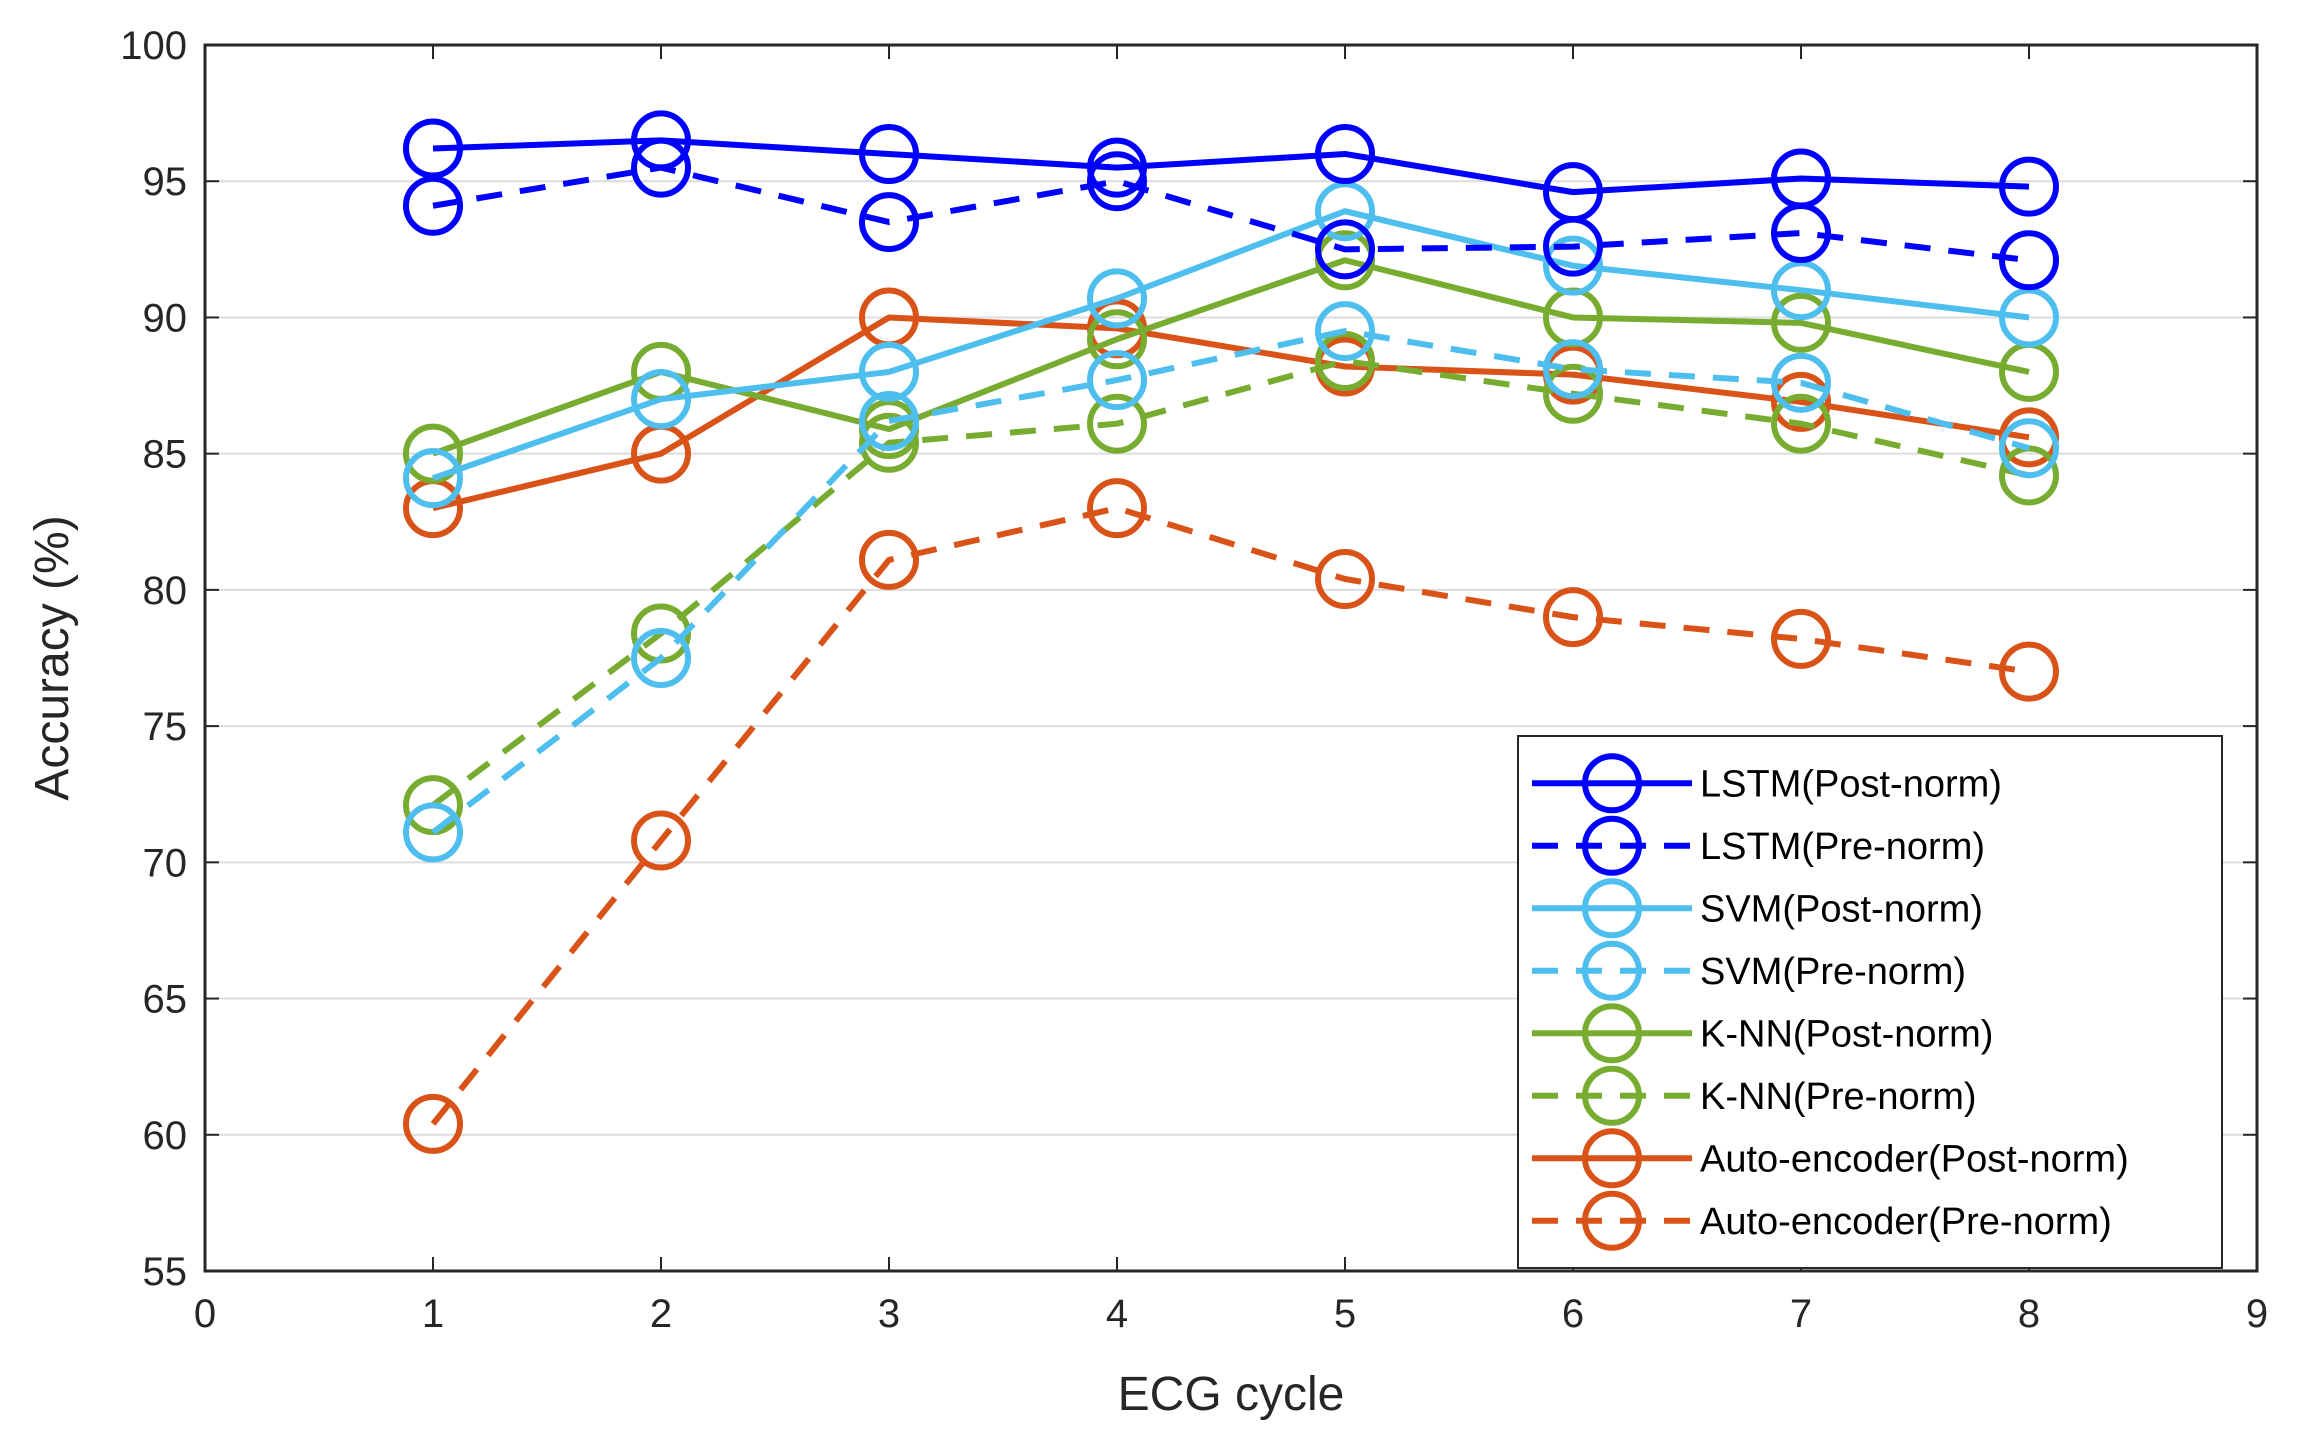 Image resolution: width=2299 pixels, height=1448 pixels. I want to click on legend-item: Auto-encoder(Post-norm), so click(1830, 1158).